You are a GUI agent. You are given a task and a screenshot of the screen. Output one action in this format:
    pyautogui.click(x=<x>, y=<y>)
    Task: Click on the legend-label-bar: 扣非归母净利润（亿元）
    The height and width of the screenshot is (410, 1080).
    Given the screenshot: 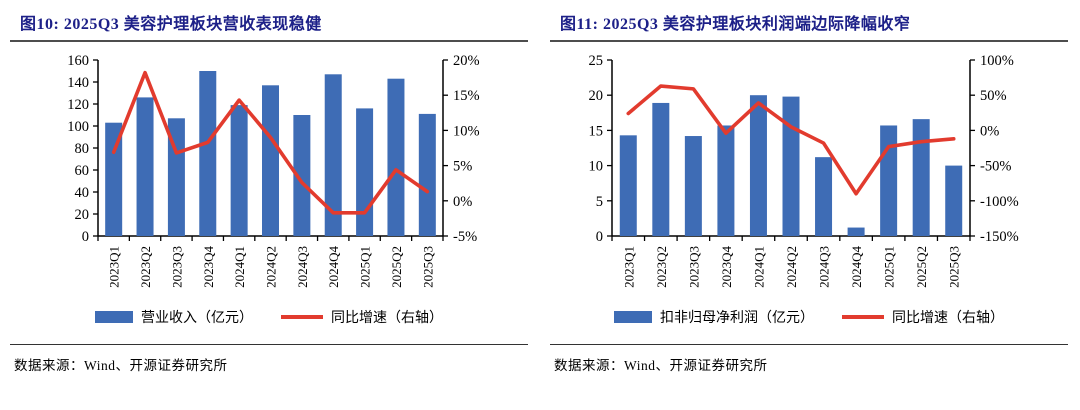 What is the action you would take?
    pyautogui.click(x=737, y=318)
    